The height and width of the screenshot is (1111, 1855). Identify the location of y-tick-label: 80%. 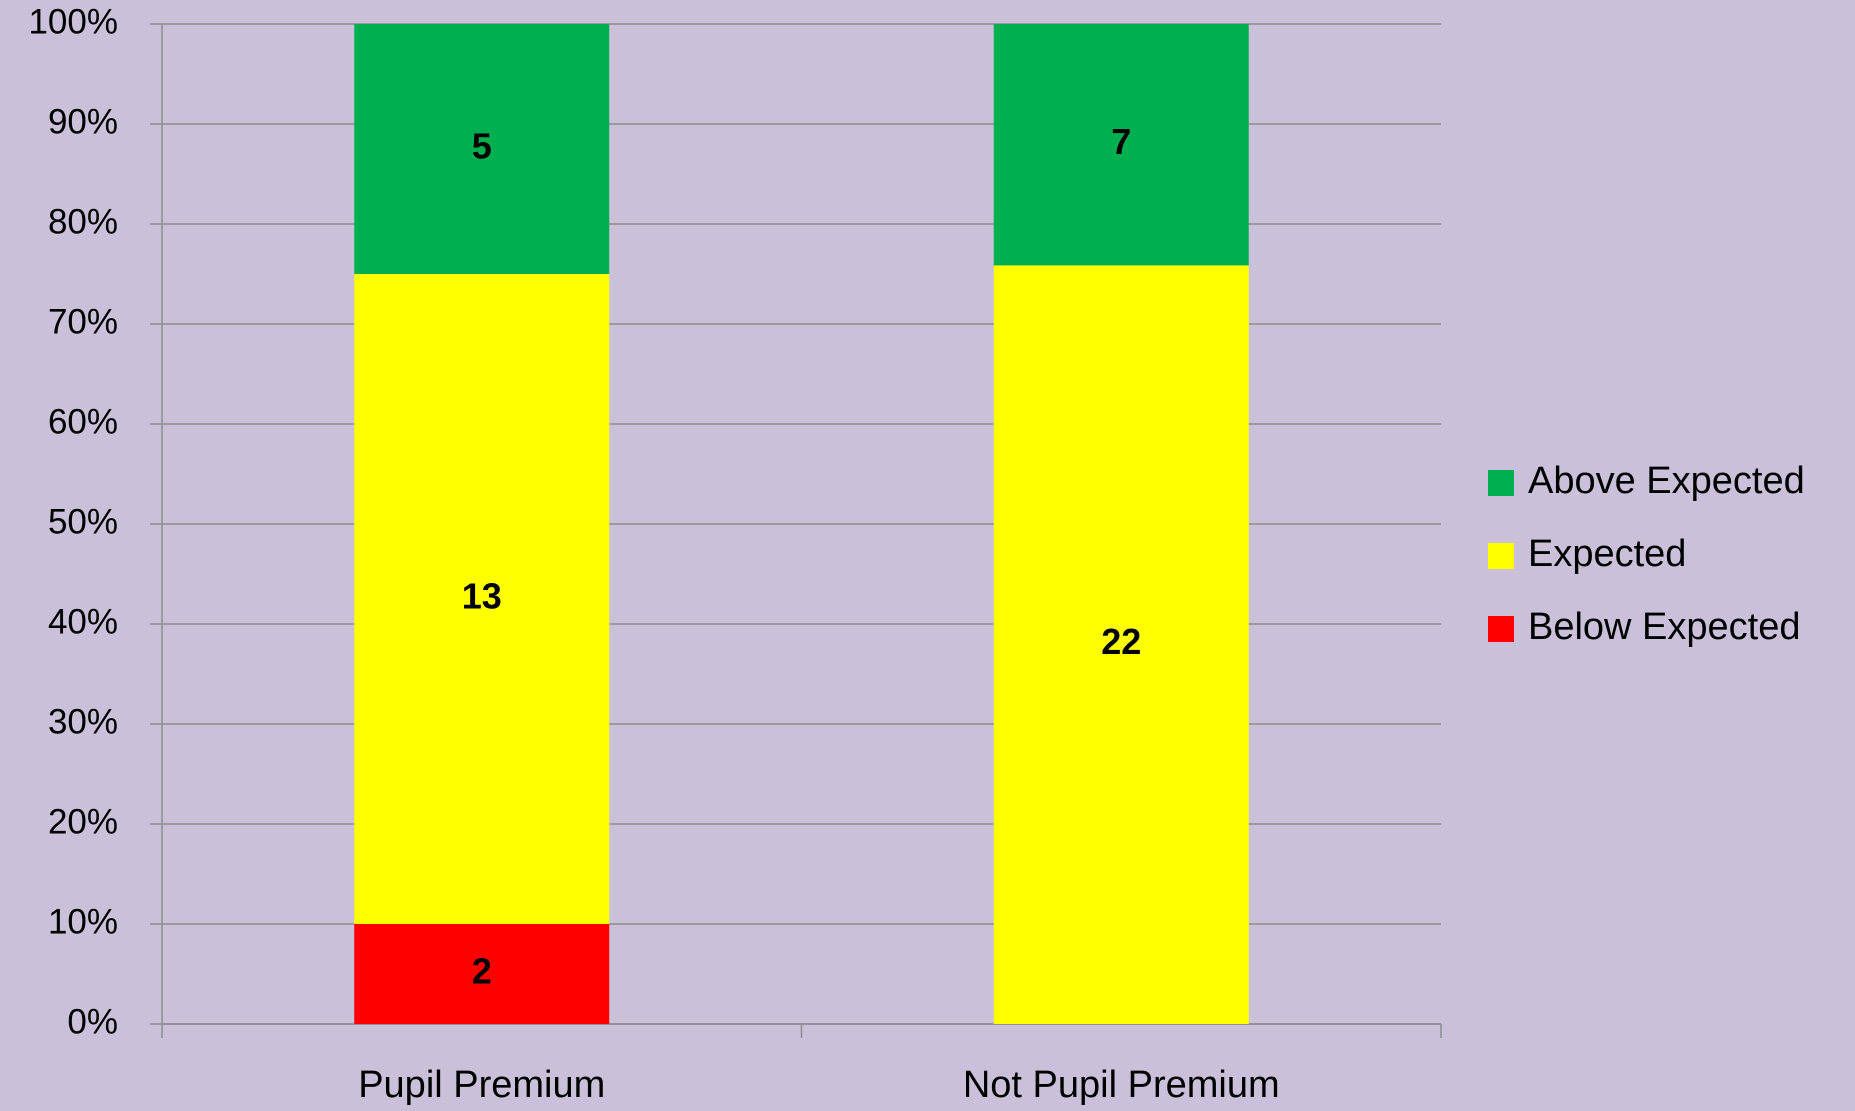
(83, 221).